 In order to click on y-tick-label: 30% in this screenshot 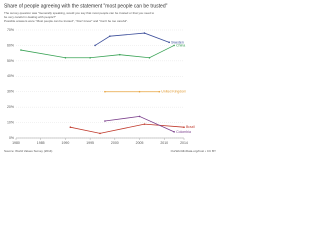, I will do `click(10, 92)`.